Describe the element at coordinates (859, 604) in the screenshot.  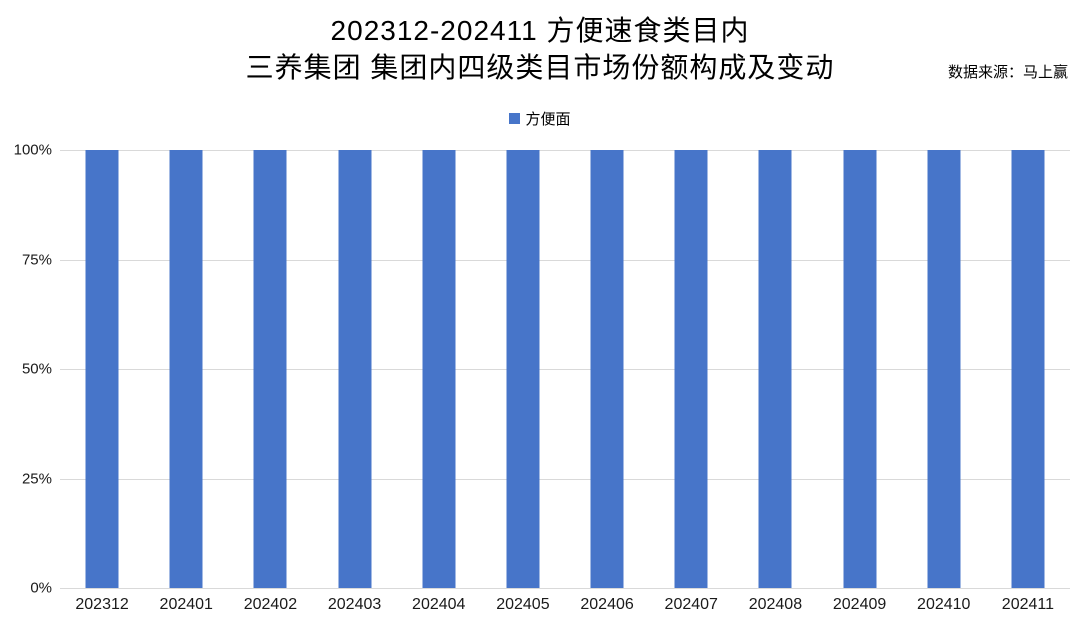
I see `x-tick-label: 202409` at that location.